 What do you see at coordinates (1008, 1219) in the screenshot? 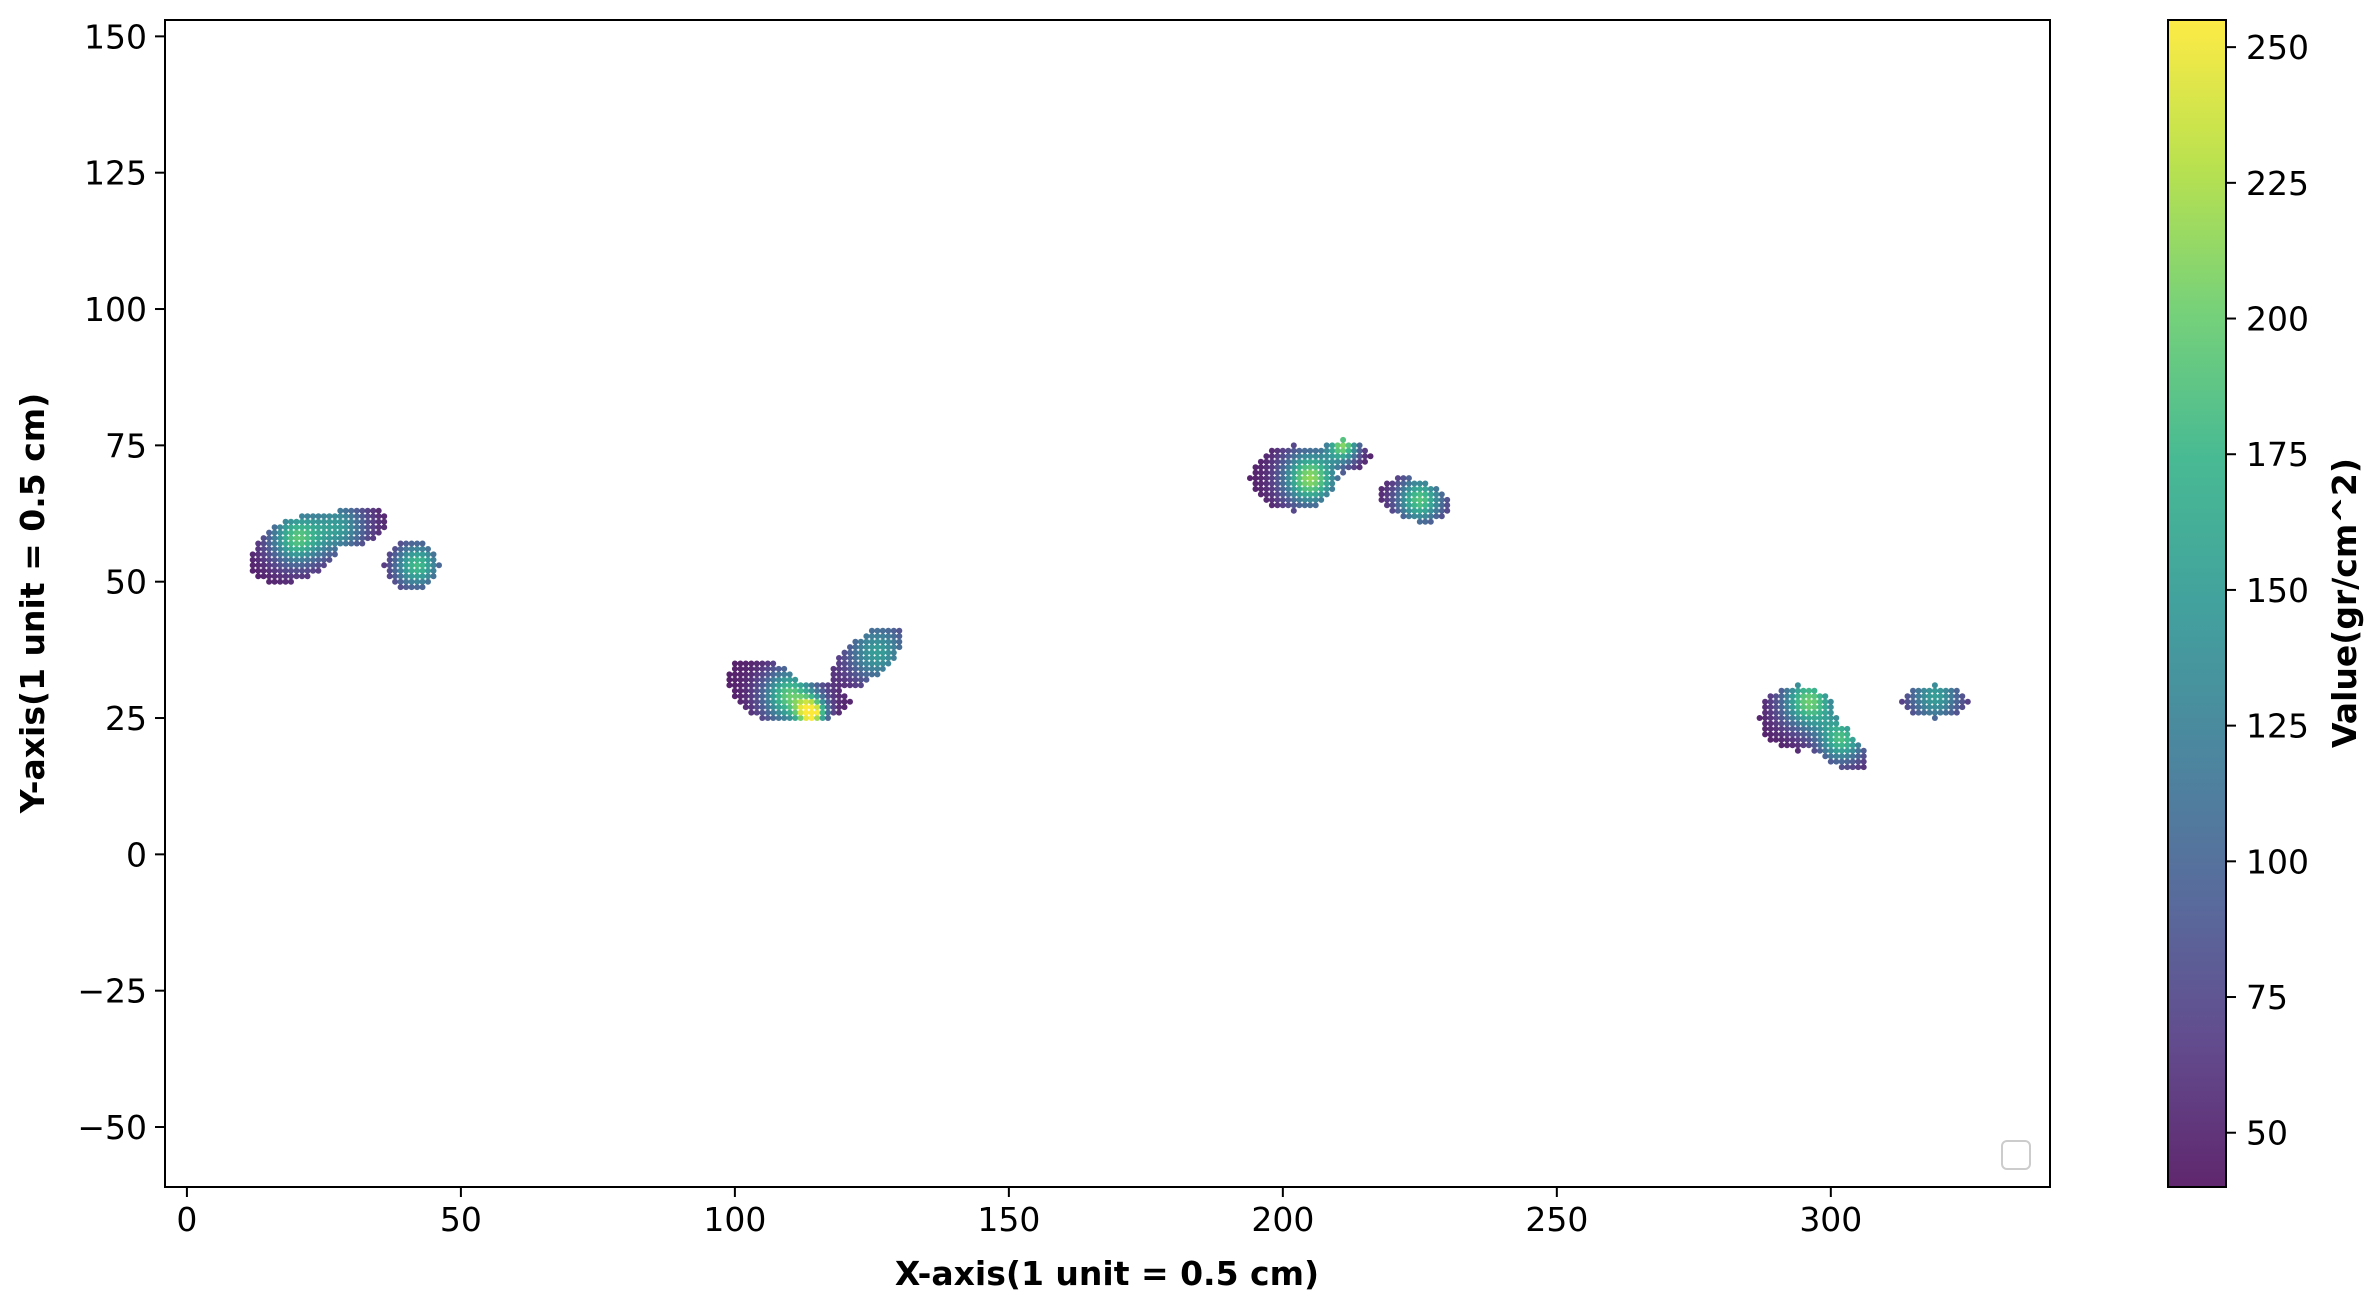
I see `x-tick-label: 150` at bounding box center [1008, 1219].